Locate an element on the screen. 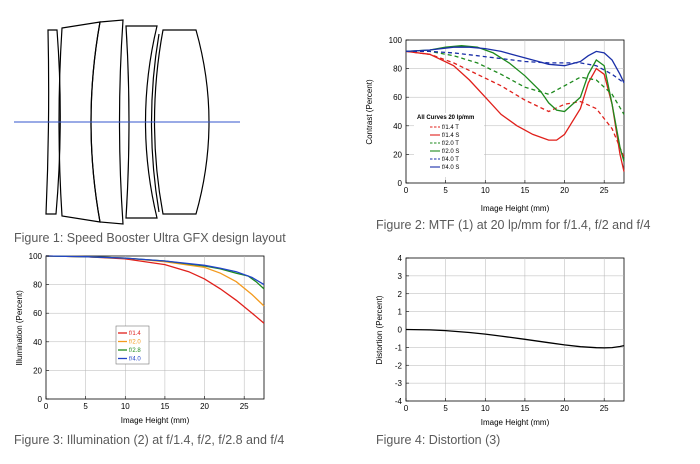  y-tick-label: -1 is located at coordinates (399, 347).